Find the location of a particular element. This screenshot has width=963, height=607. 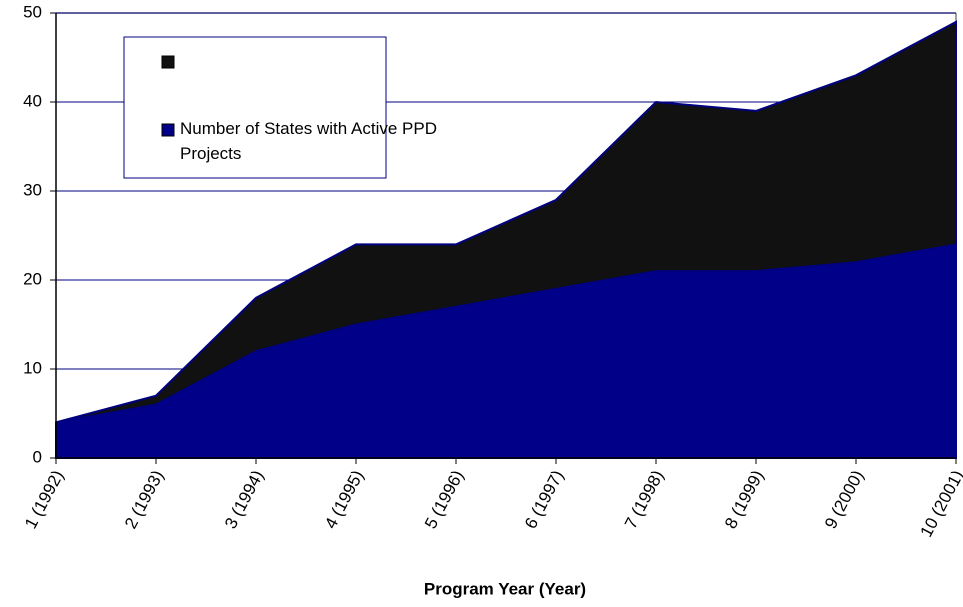

legend-label: Number of States with Active PPD Projects is located at coordinates (308, 141).